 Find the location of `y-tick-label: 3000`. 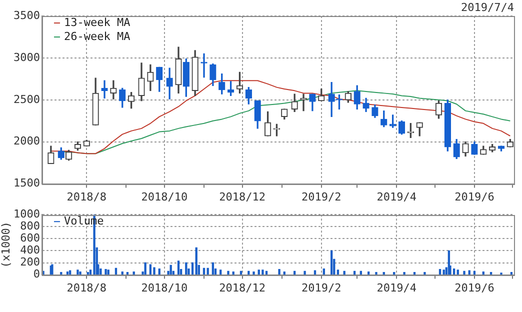

y-tick-label: 3000 is located at coordinates (27, 57).